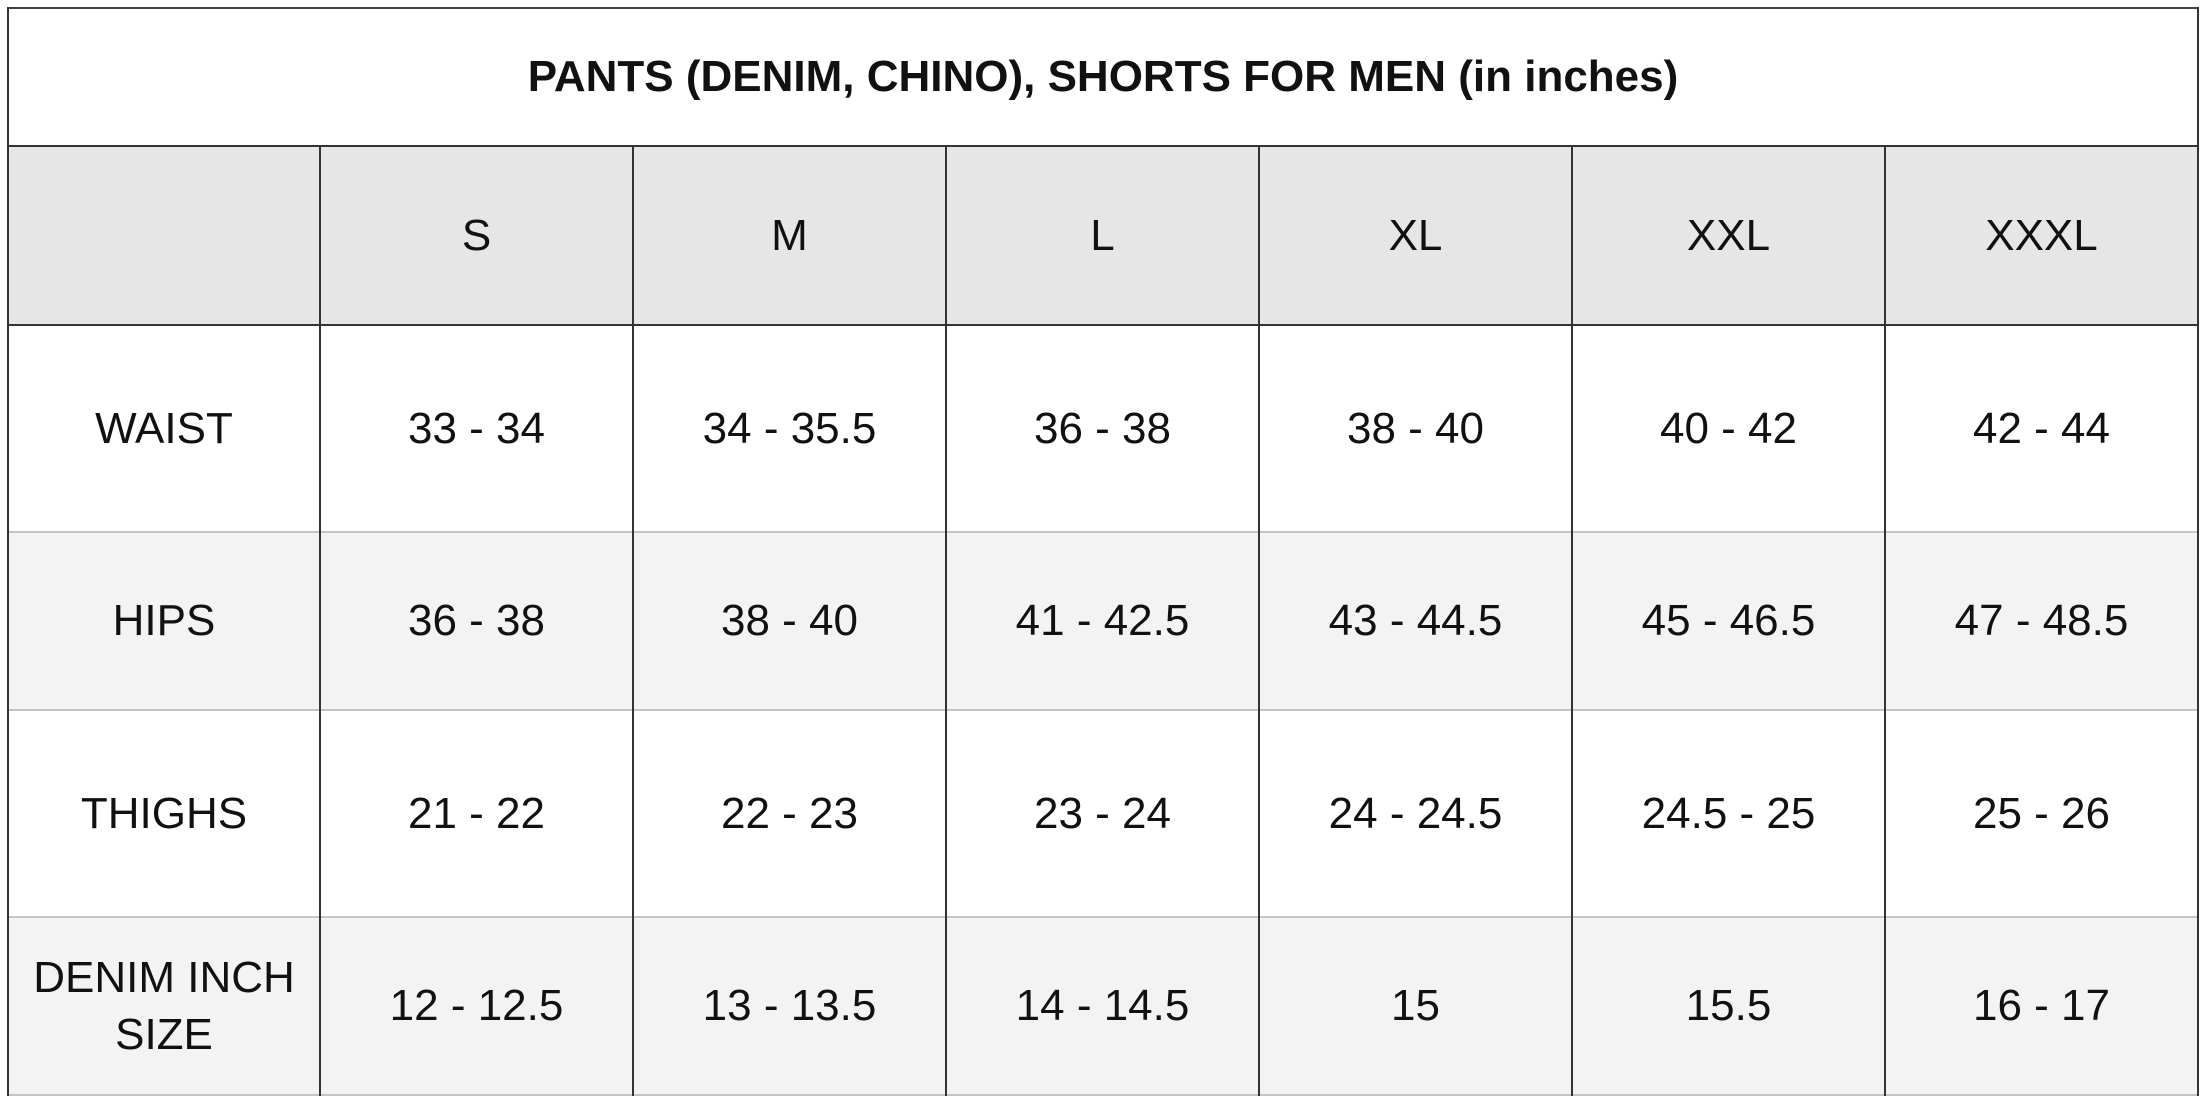 The image size is (2206, 1103). Describe the element at coordinates (789, 428) in the screenshot. I see `measure-cell: 34 - 35.5` at that location.